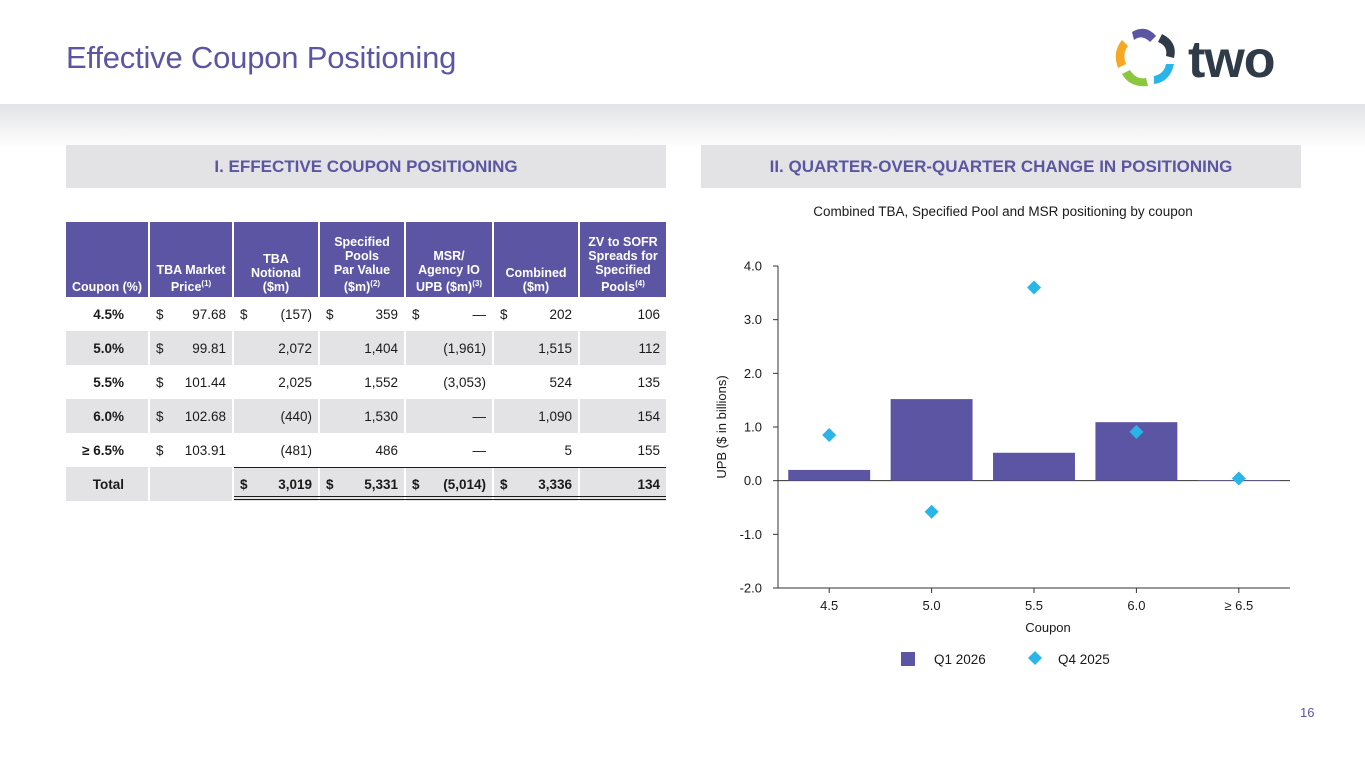 The width and height of the screenshot is (1365, 768). Describe the element at coordinates (386, 450) in the screenshot. I see `spec-cell: 486` at that location.